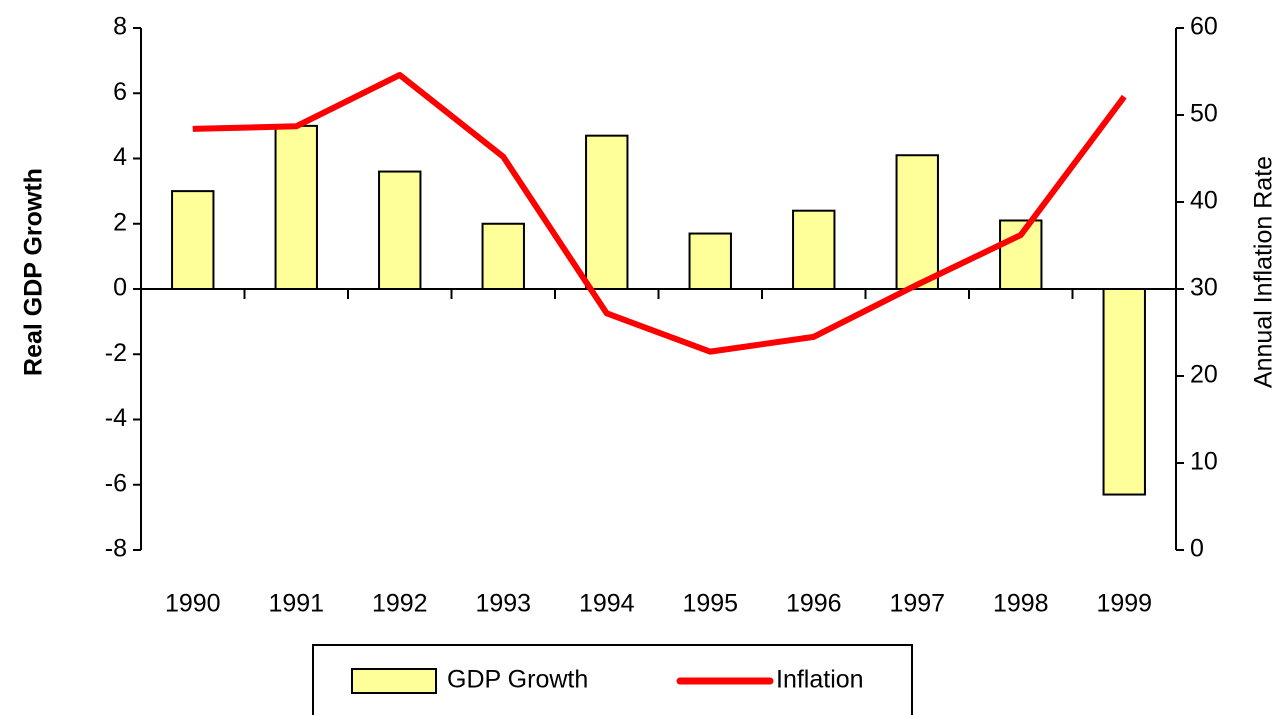 This screenshot has width=1283, height=715. Describe the element at coordinates (296, 604) in the screenshot. I see `x-tick-label: 1991` at that location.